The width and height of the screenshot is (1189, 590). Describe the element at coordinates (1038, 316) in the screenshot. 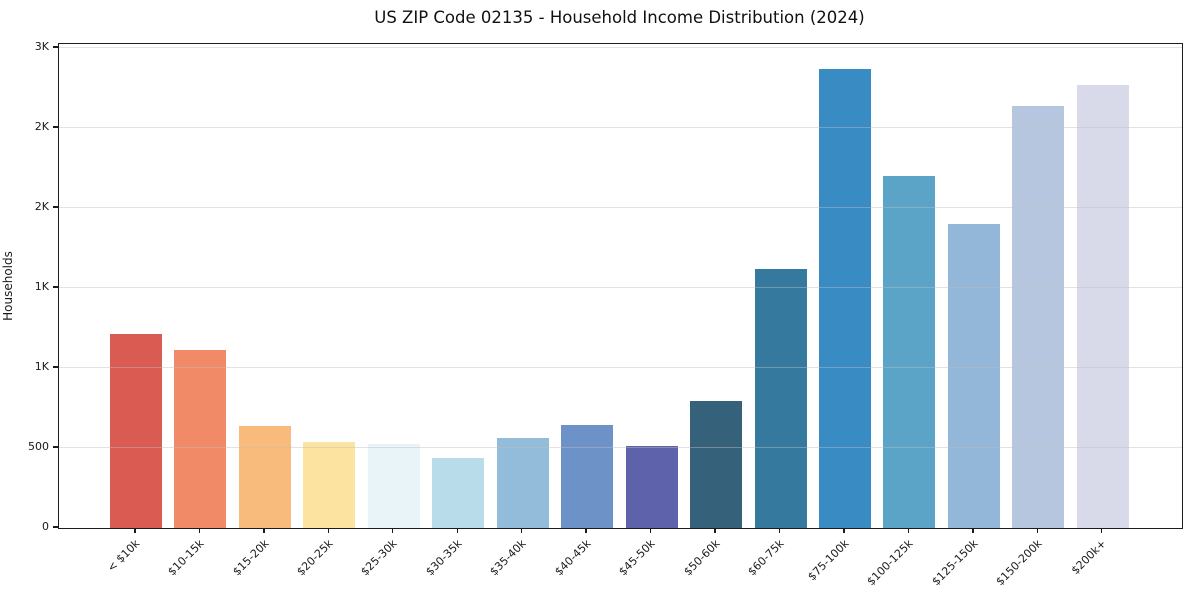

I see `bar-150-200k` at that location.